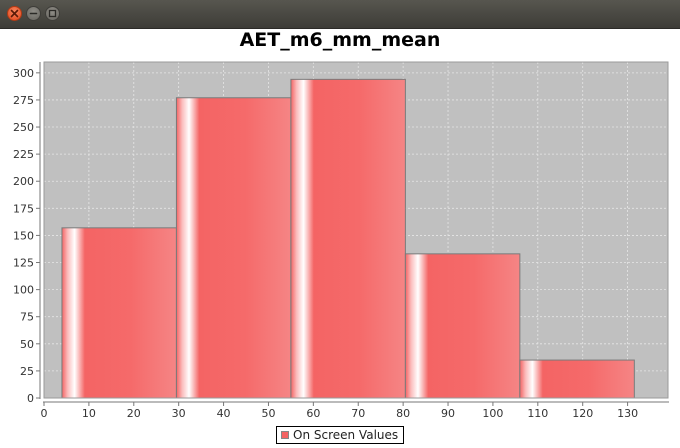  What do you see at coordinates (285, 435) in the screenshot?
I see `legend-swatch` at bounding box center [285, 435].